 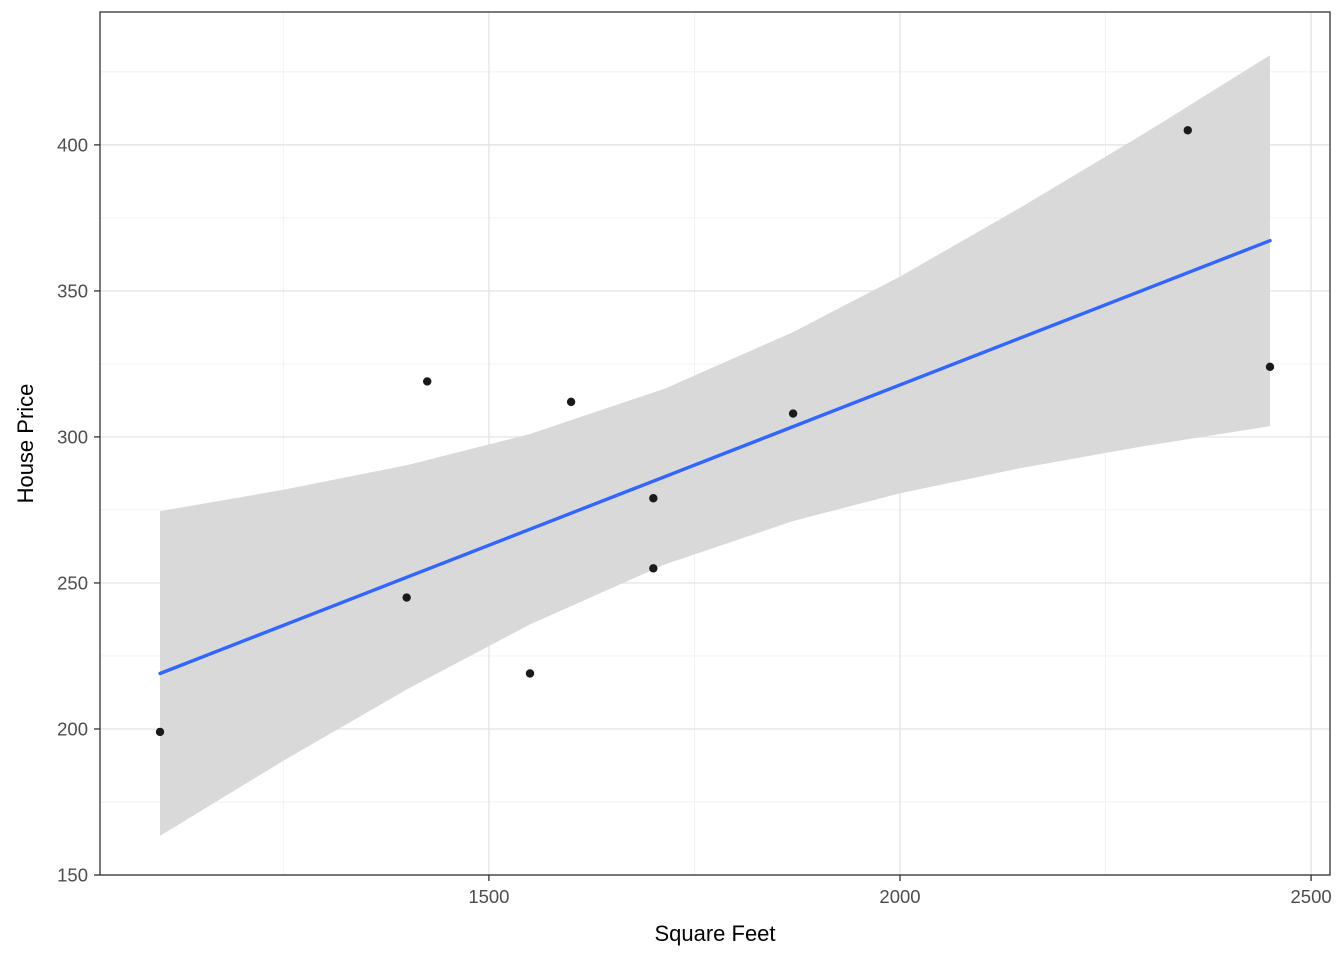 What do you see at coordinates (72, 436) in the screenshot?
I see `y-tick-label: 300` at bounding box center [72, 436].